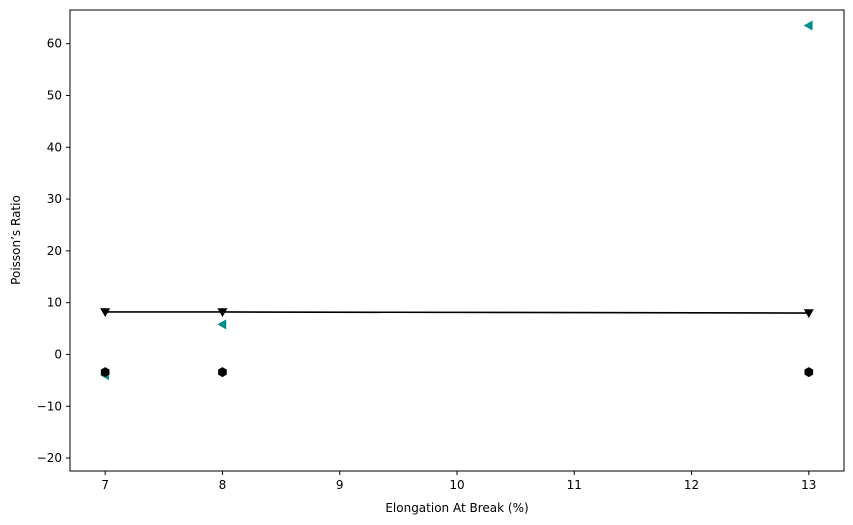 This screenshot has height=525, width=853. I want to click on x-tick-label: 8, so click(223, 485).